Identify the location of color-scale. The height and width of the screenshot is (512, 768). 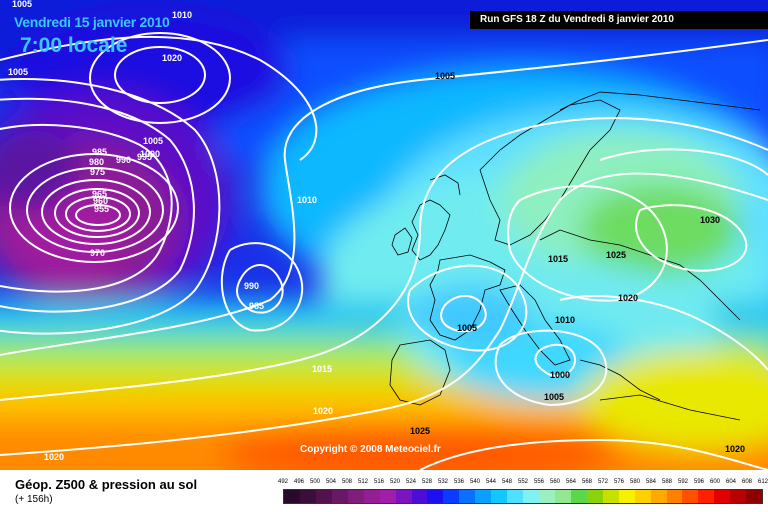
(523, 496).